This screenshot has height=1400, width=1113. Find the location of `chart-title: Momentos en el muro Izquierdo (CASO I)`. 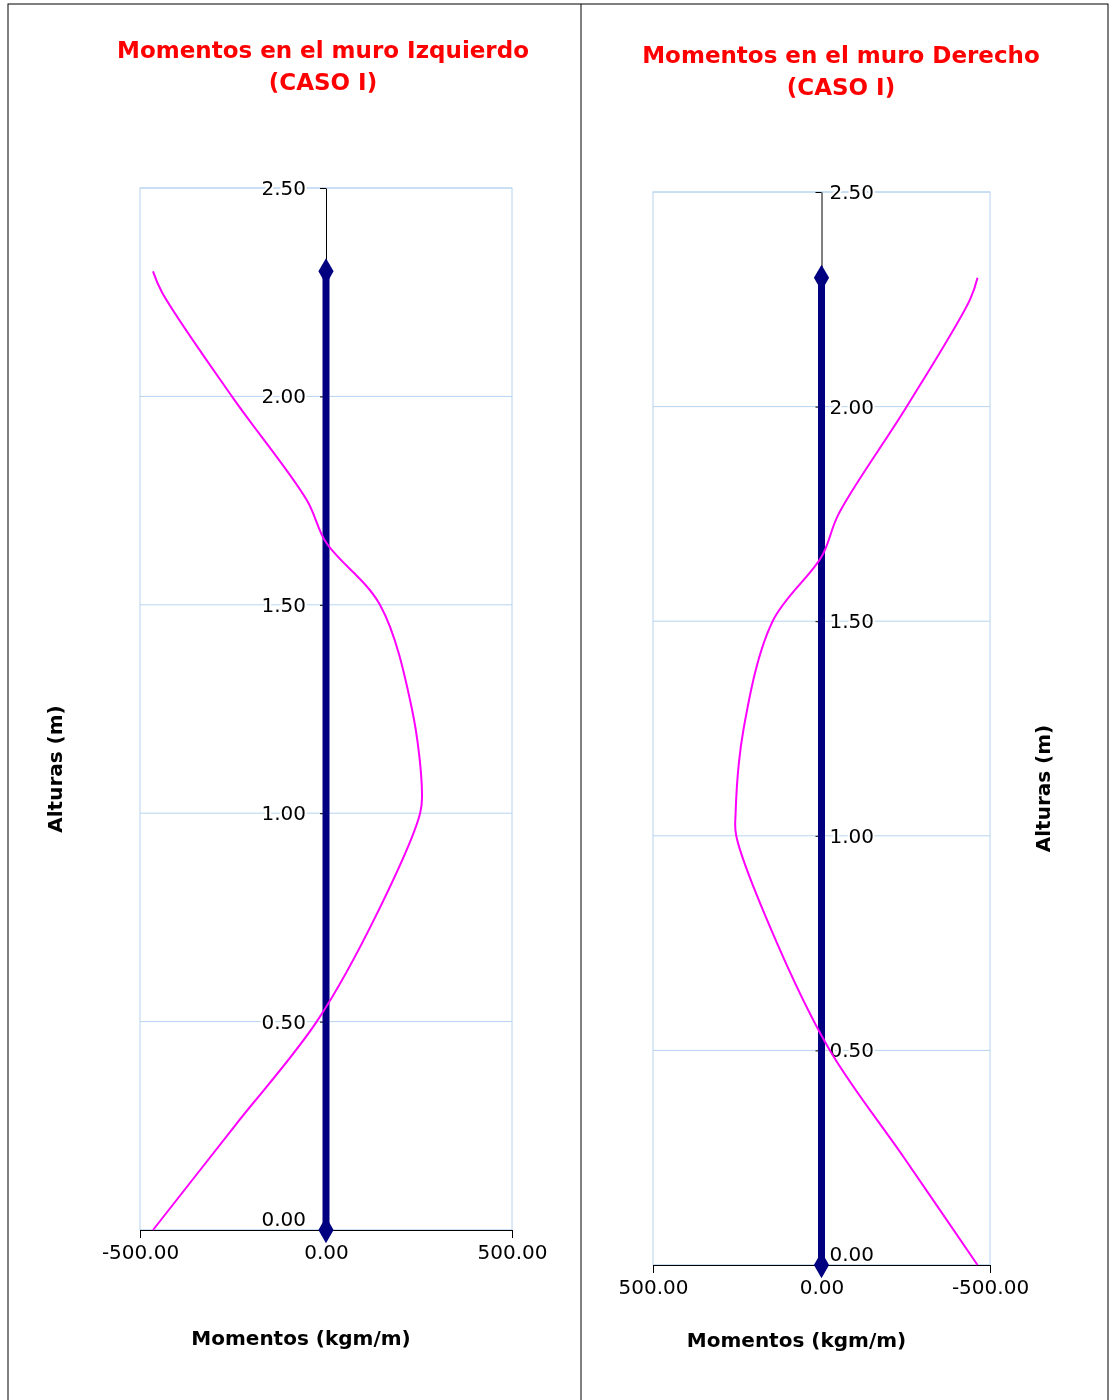

chart-title: Momentos en el muro Izquierdo (CASO I) is located at coordinates (323, 66).